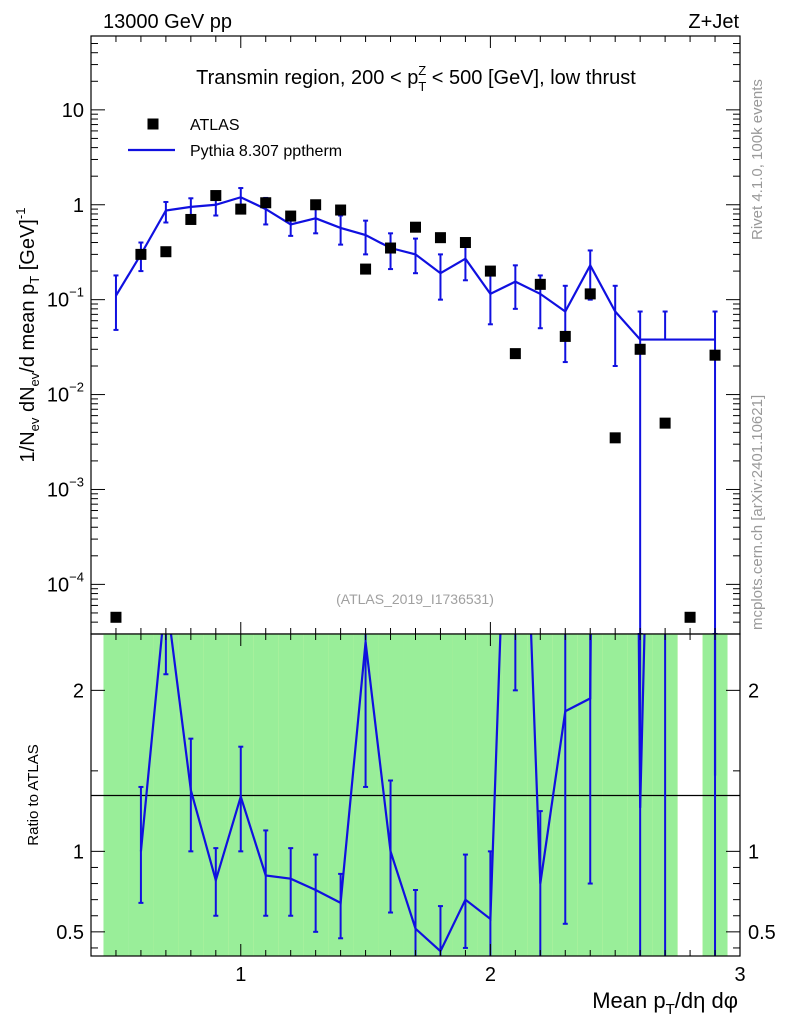 This screenshot has width=786, height=1024. I want to click on ratio-y-tick-label-right: 0.5, so click(762, 933).